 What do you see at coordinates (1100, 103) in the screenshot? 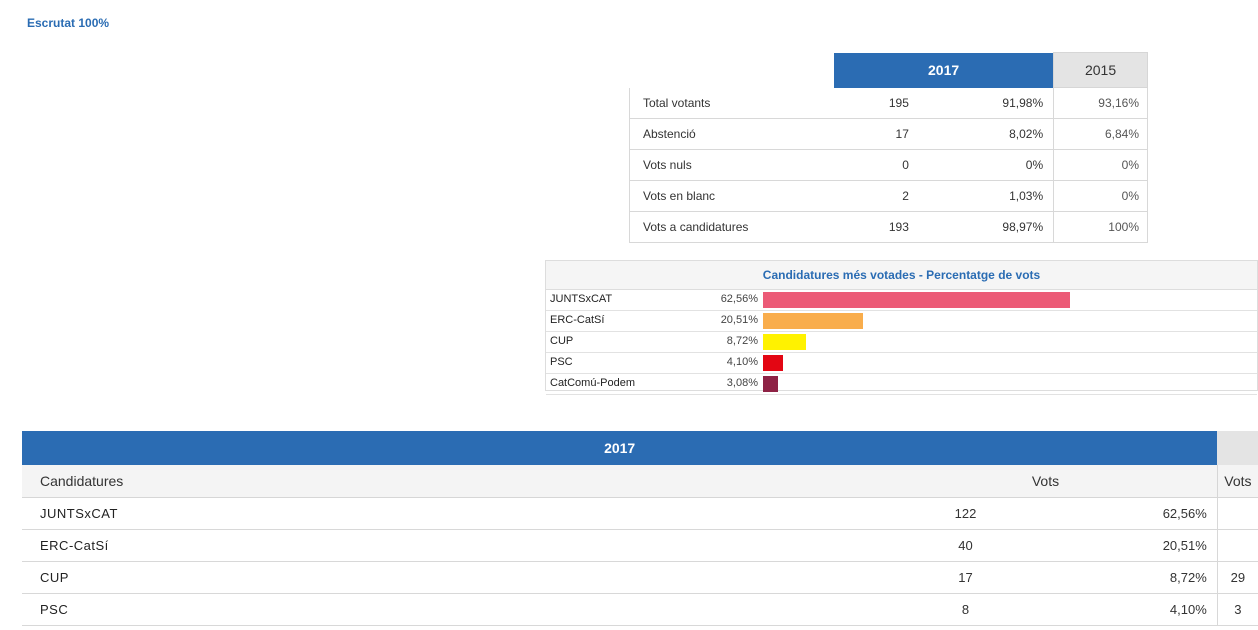
I see `participation-prev-pct: 93,16%` at bounding box center [1100, 103].